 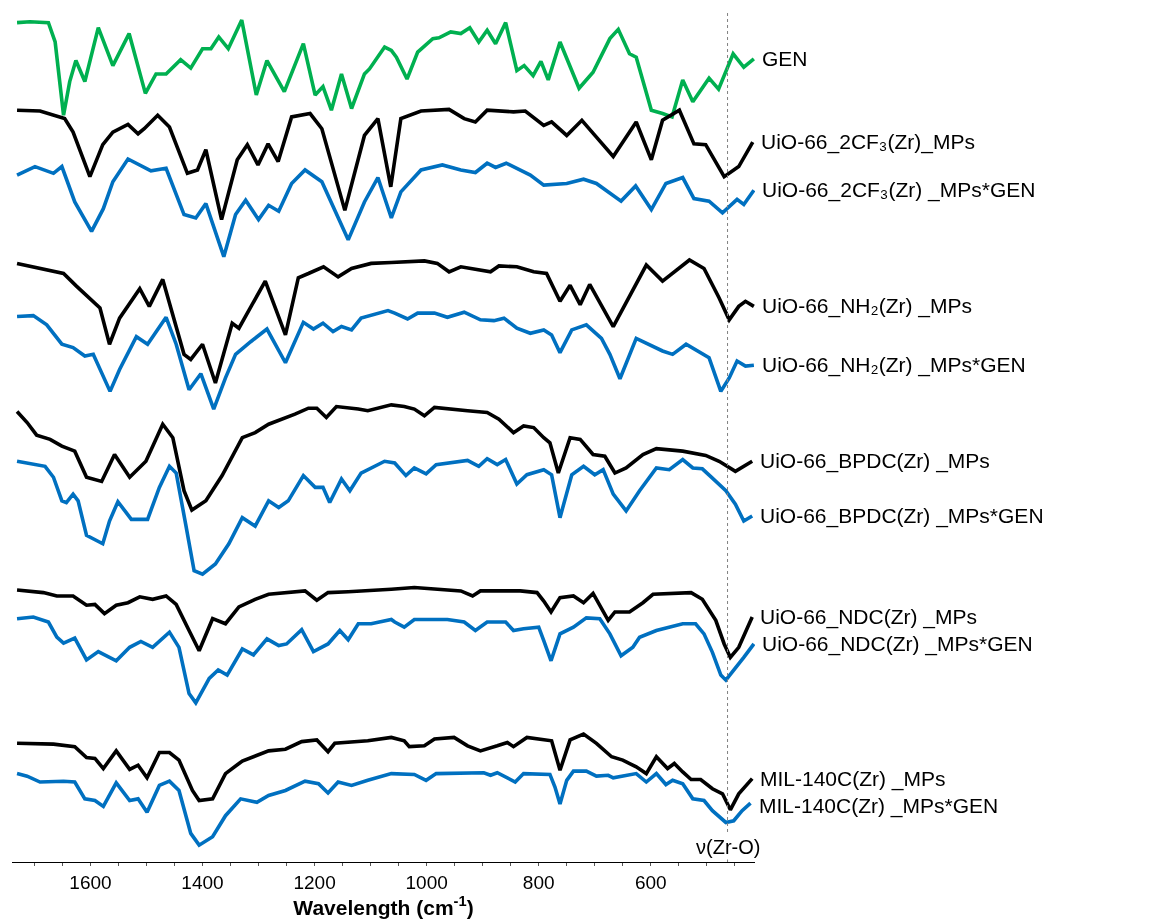 What do you see at coordinates (902, 516) in the screenshot?
I see `series-label: UiO-66_BPDC(Zr) _MPs*GEN` at bounding box center [902, 516].